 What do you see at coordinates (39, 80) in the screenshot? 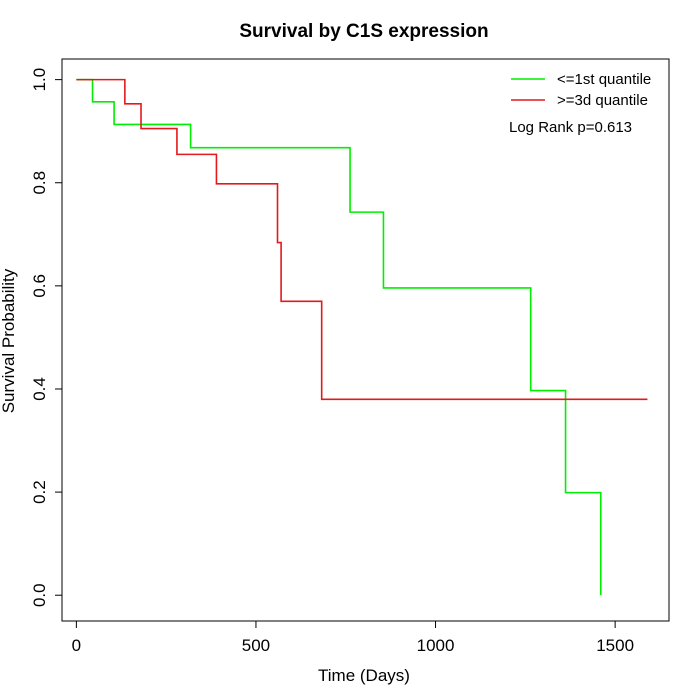
I see `y-tick-label: 1.0` at bounding box center [39, 80].